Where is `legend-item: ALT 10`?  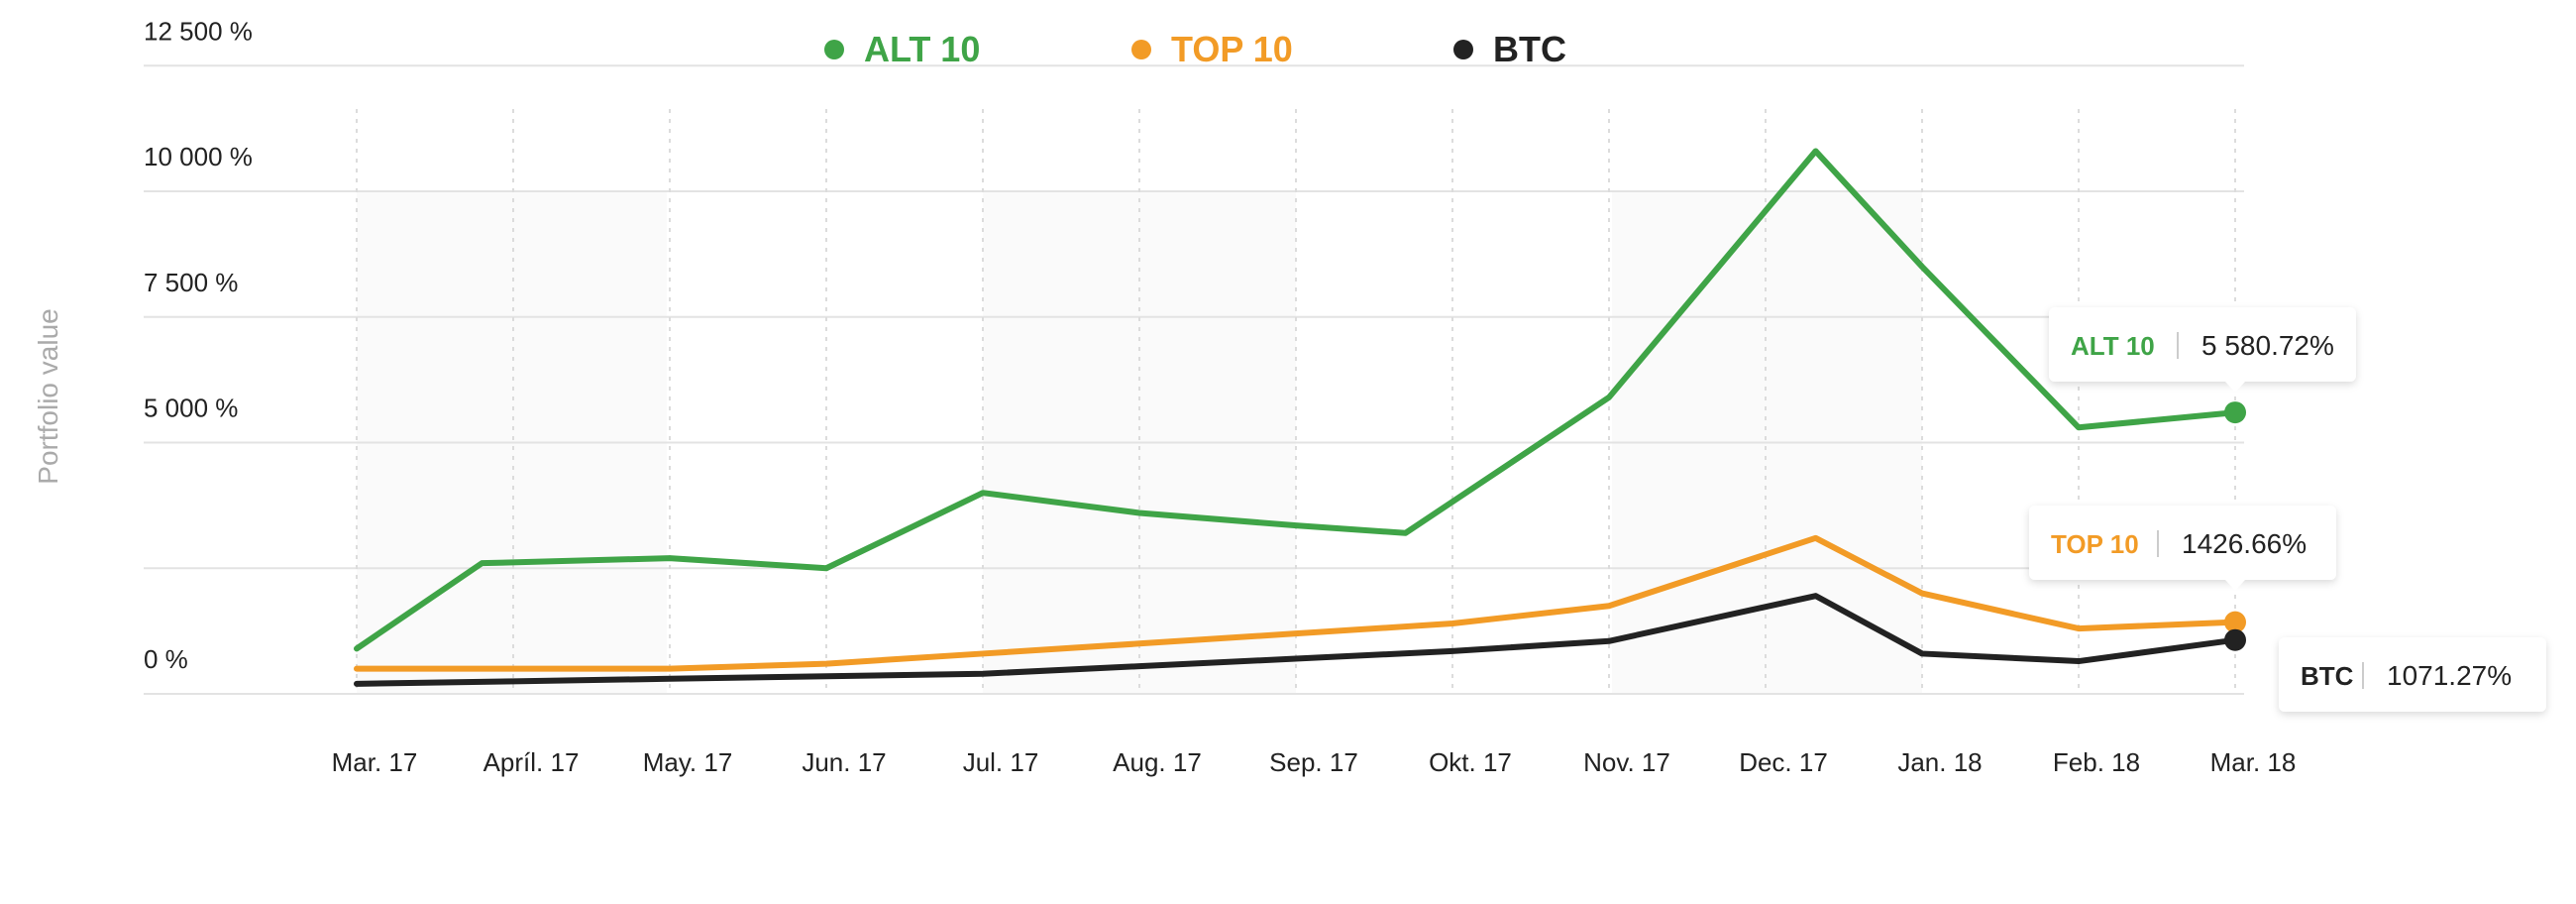
legend-item: ALT 10 is located at coordinates (902, 49).